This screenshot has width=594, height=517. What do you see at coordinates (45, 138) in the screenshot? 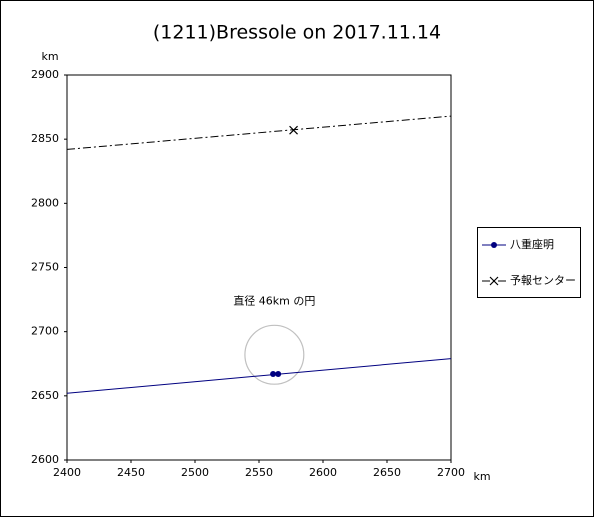
I see `y-tick-label: 2850` at bounding box center [45, 138].